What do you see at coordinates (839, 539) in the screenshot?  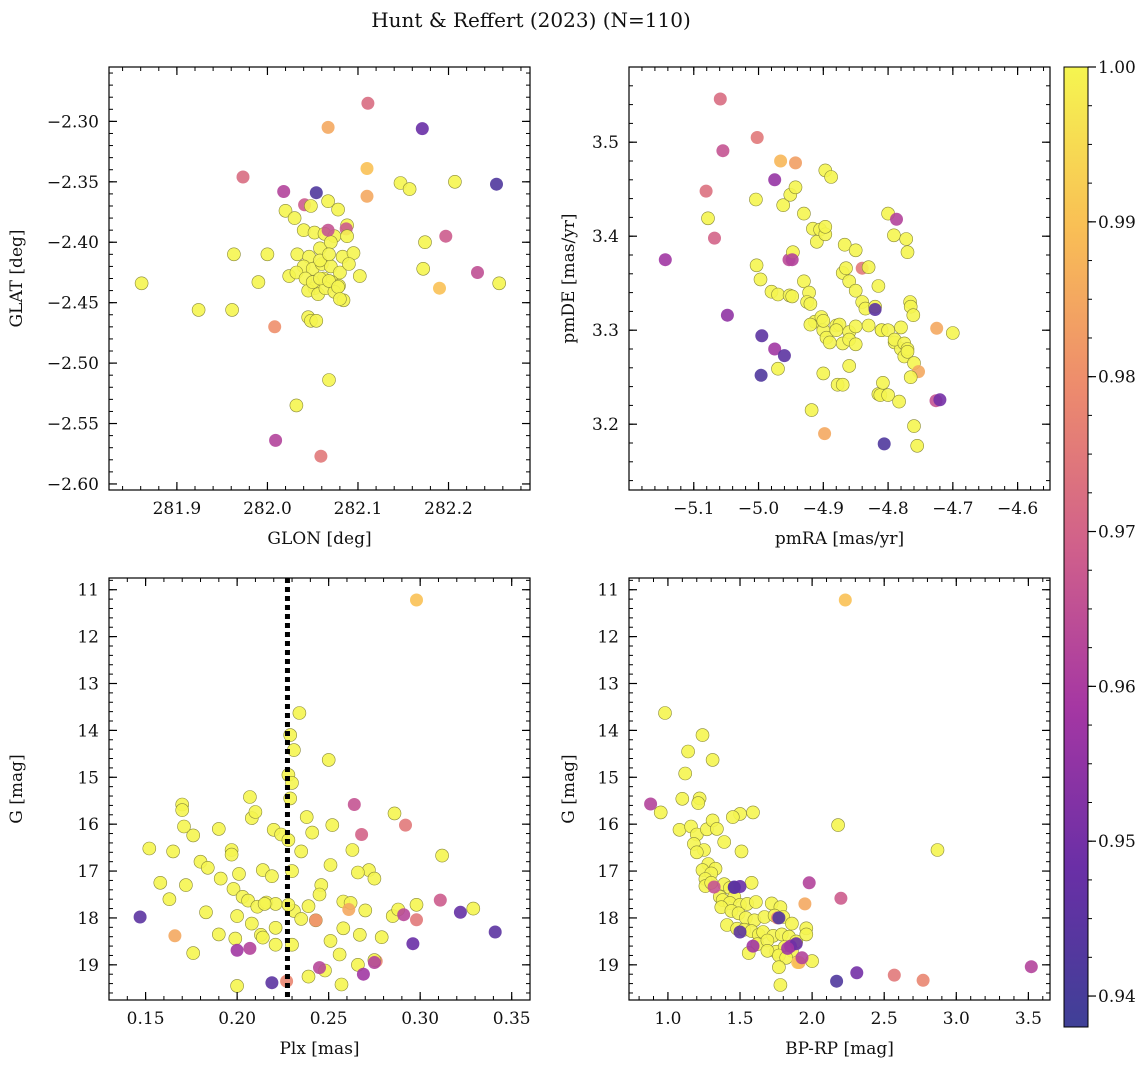 I see `pm-x-axis-label: pmRA [mas/yr]` at bounding box center [839, 539].